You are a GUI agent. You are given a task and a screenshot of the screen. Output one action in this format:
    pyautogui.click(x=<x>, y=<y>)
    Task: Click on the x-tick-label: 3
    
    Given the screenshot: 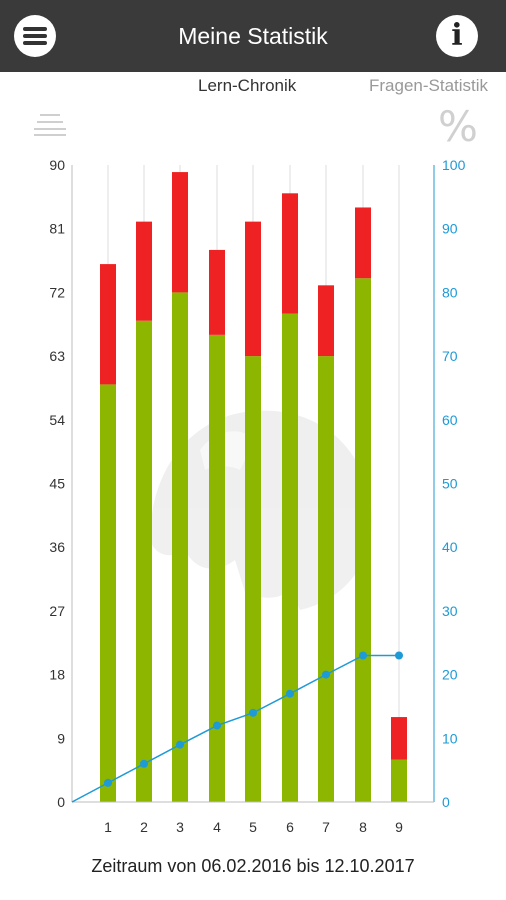 What is the action you would take?
    pyautogui.click(x=180, y=827)
    